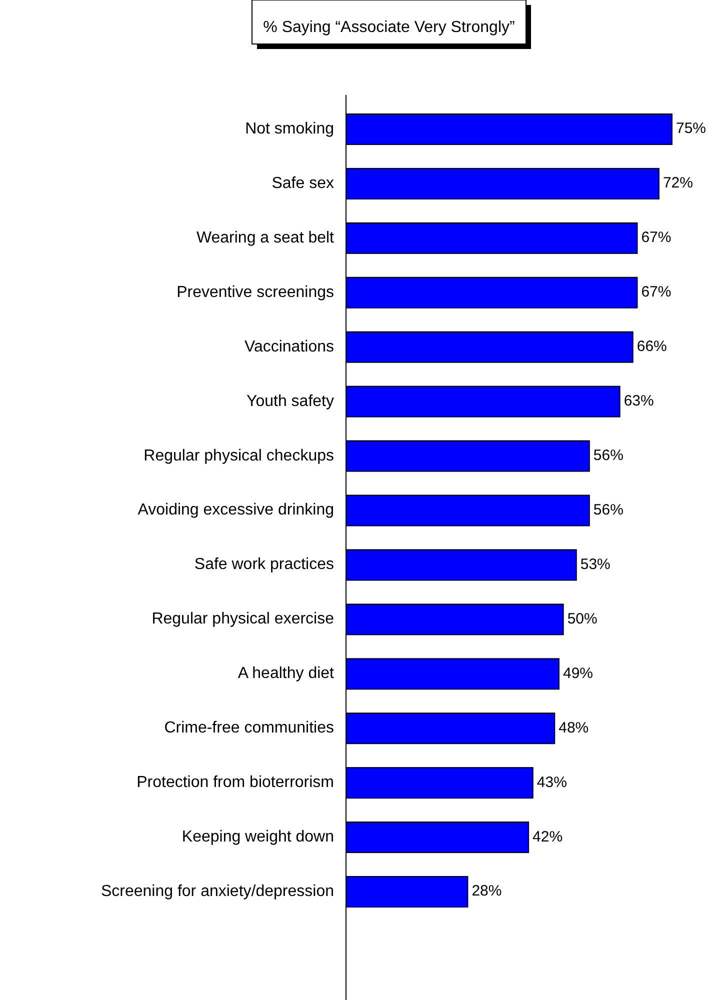 Image resolution: width=713 pixels, height=1000 pixels. Describe the element at coordinates (551, 782) in the screenshot. I see `data-label: 43%` at that location.